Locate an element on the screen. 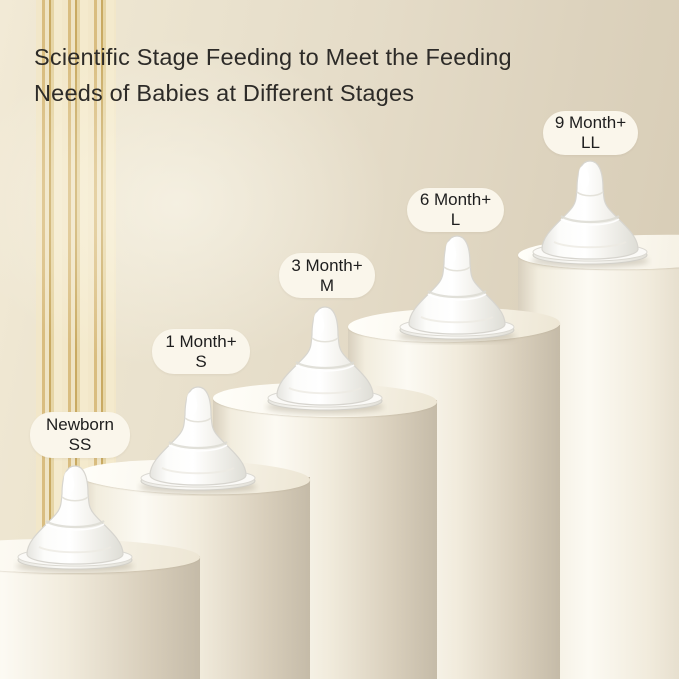 Image resolution: width=679 pixels, height=679 pixels. stage-size: SS is located at coordinates (80, 444).